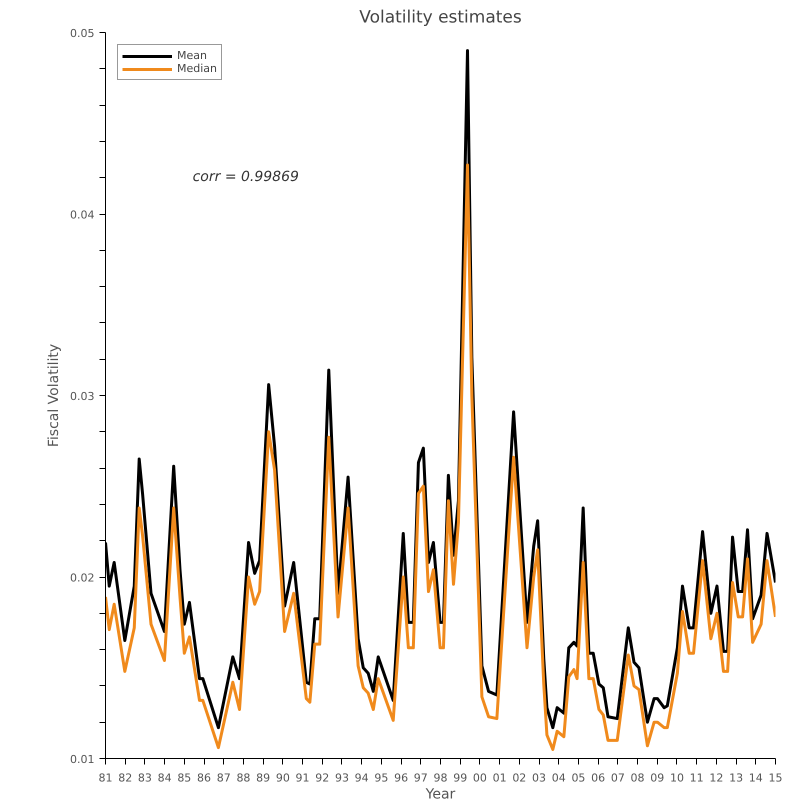 The width and height of the screenshot is (805, 811). Describe the element at coordinates (460, 778) in the screenshot. I see `x-tick-label: 99` at that location.